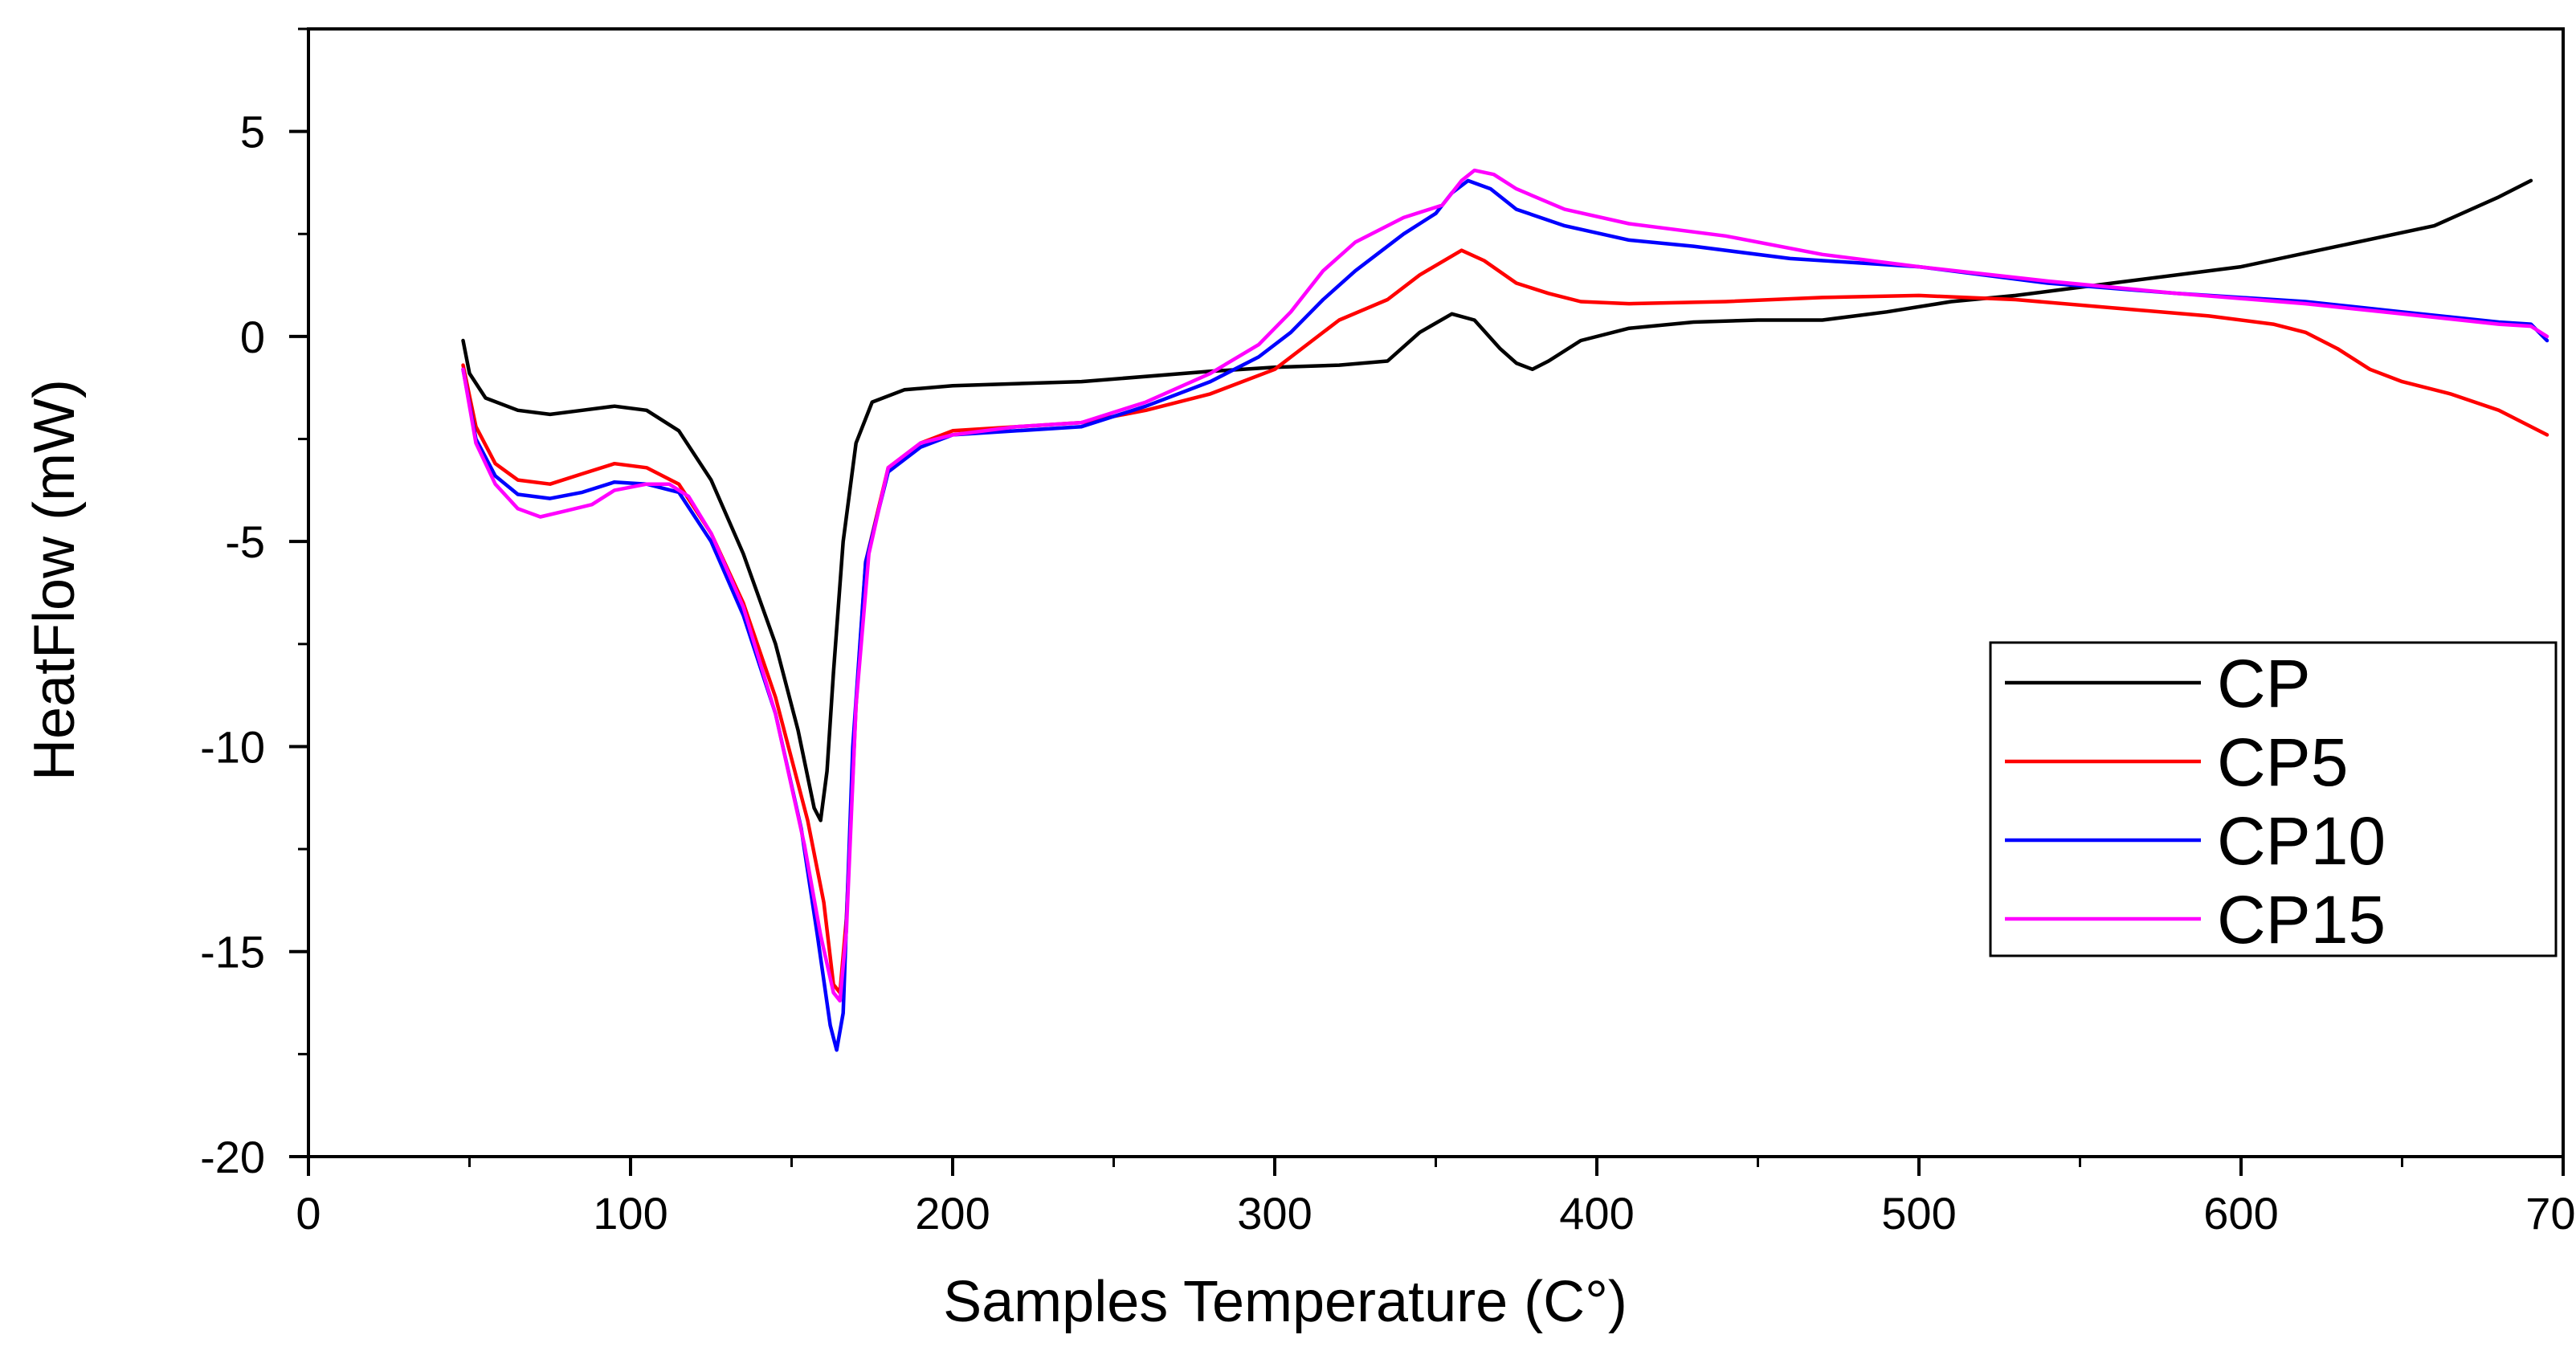 The height and width of the screenshot is (1351, 2576). What do you see at coordinates (1285, 1302) in the screenshot?
I see `x-axis-title: Samples Temperature (C°)` at bounding box center [1285, 1302].